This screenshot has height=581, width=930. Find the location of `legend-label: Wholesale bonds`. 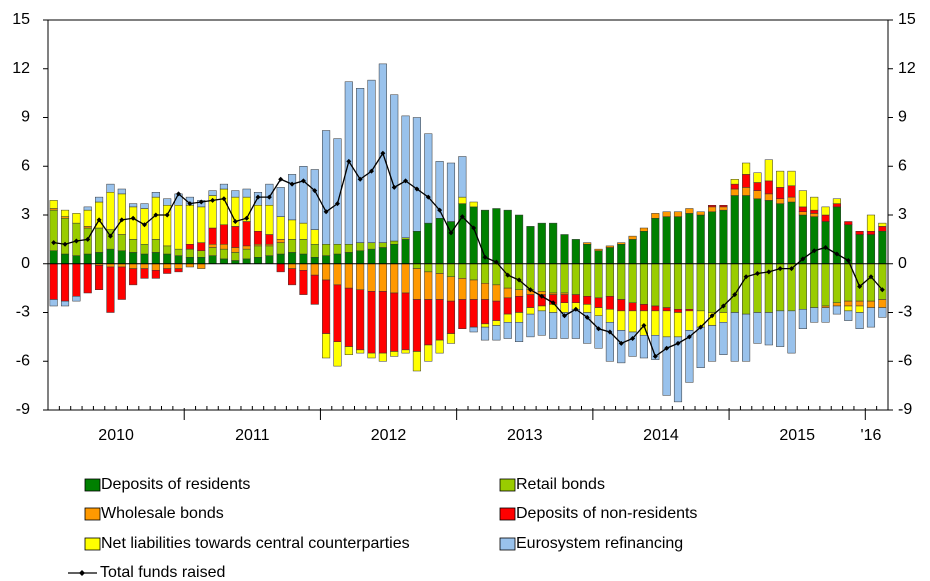

legend-label: Wholesale bonds is located at coordinates (162, 513).